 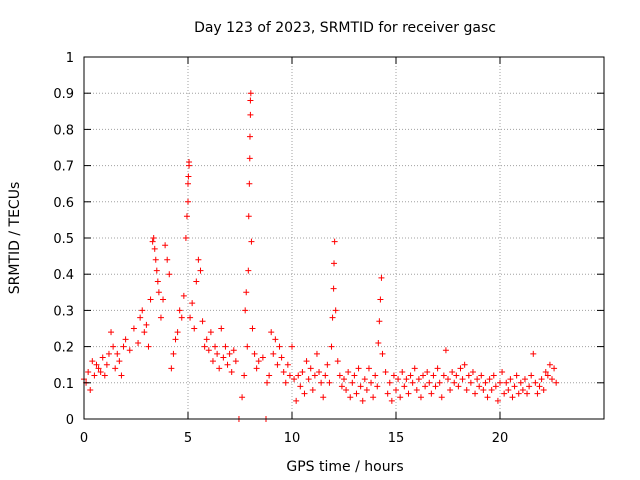 What do you see at coordinates (63, 94) in the screenshot?
I see `y-tick-label: 0.9` at bounding box center [63, 94].